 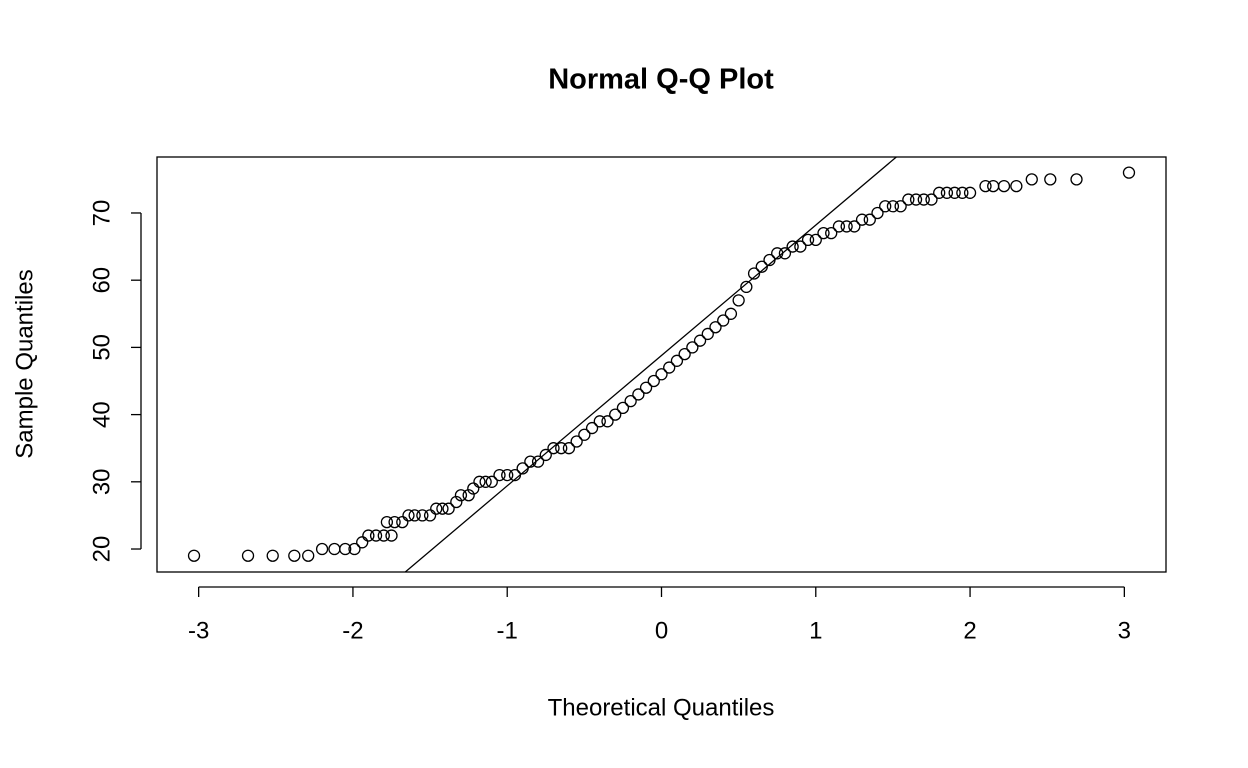 What do you see at coordinates (1124, 630) in the screenshot?
I see `x-tick-label: 3` at bounding box center [1124, 630].